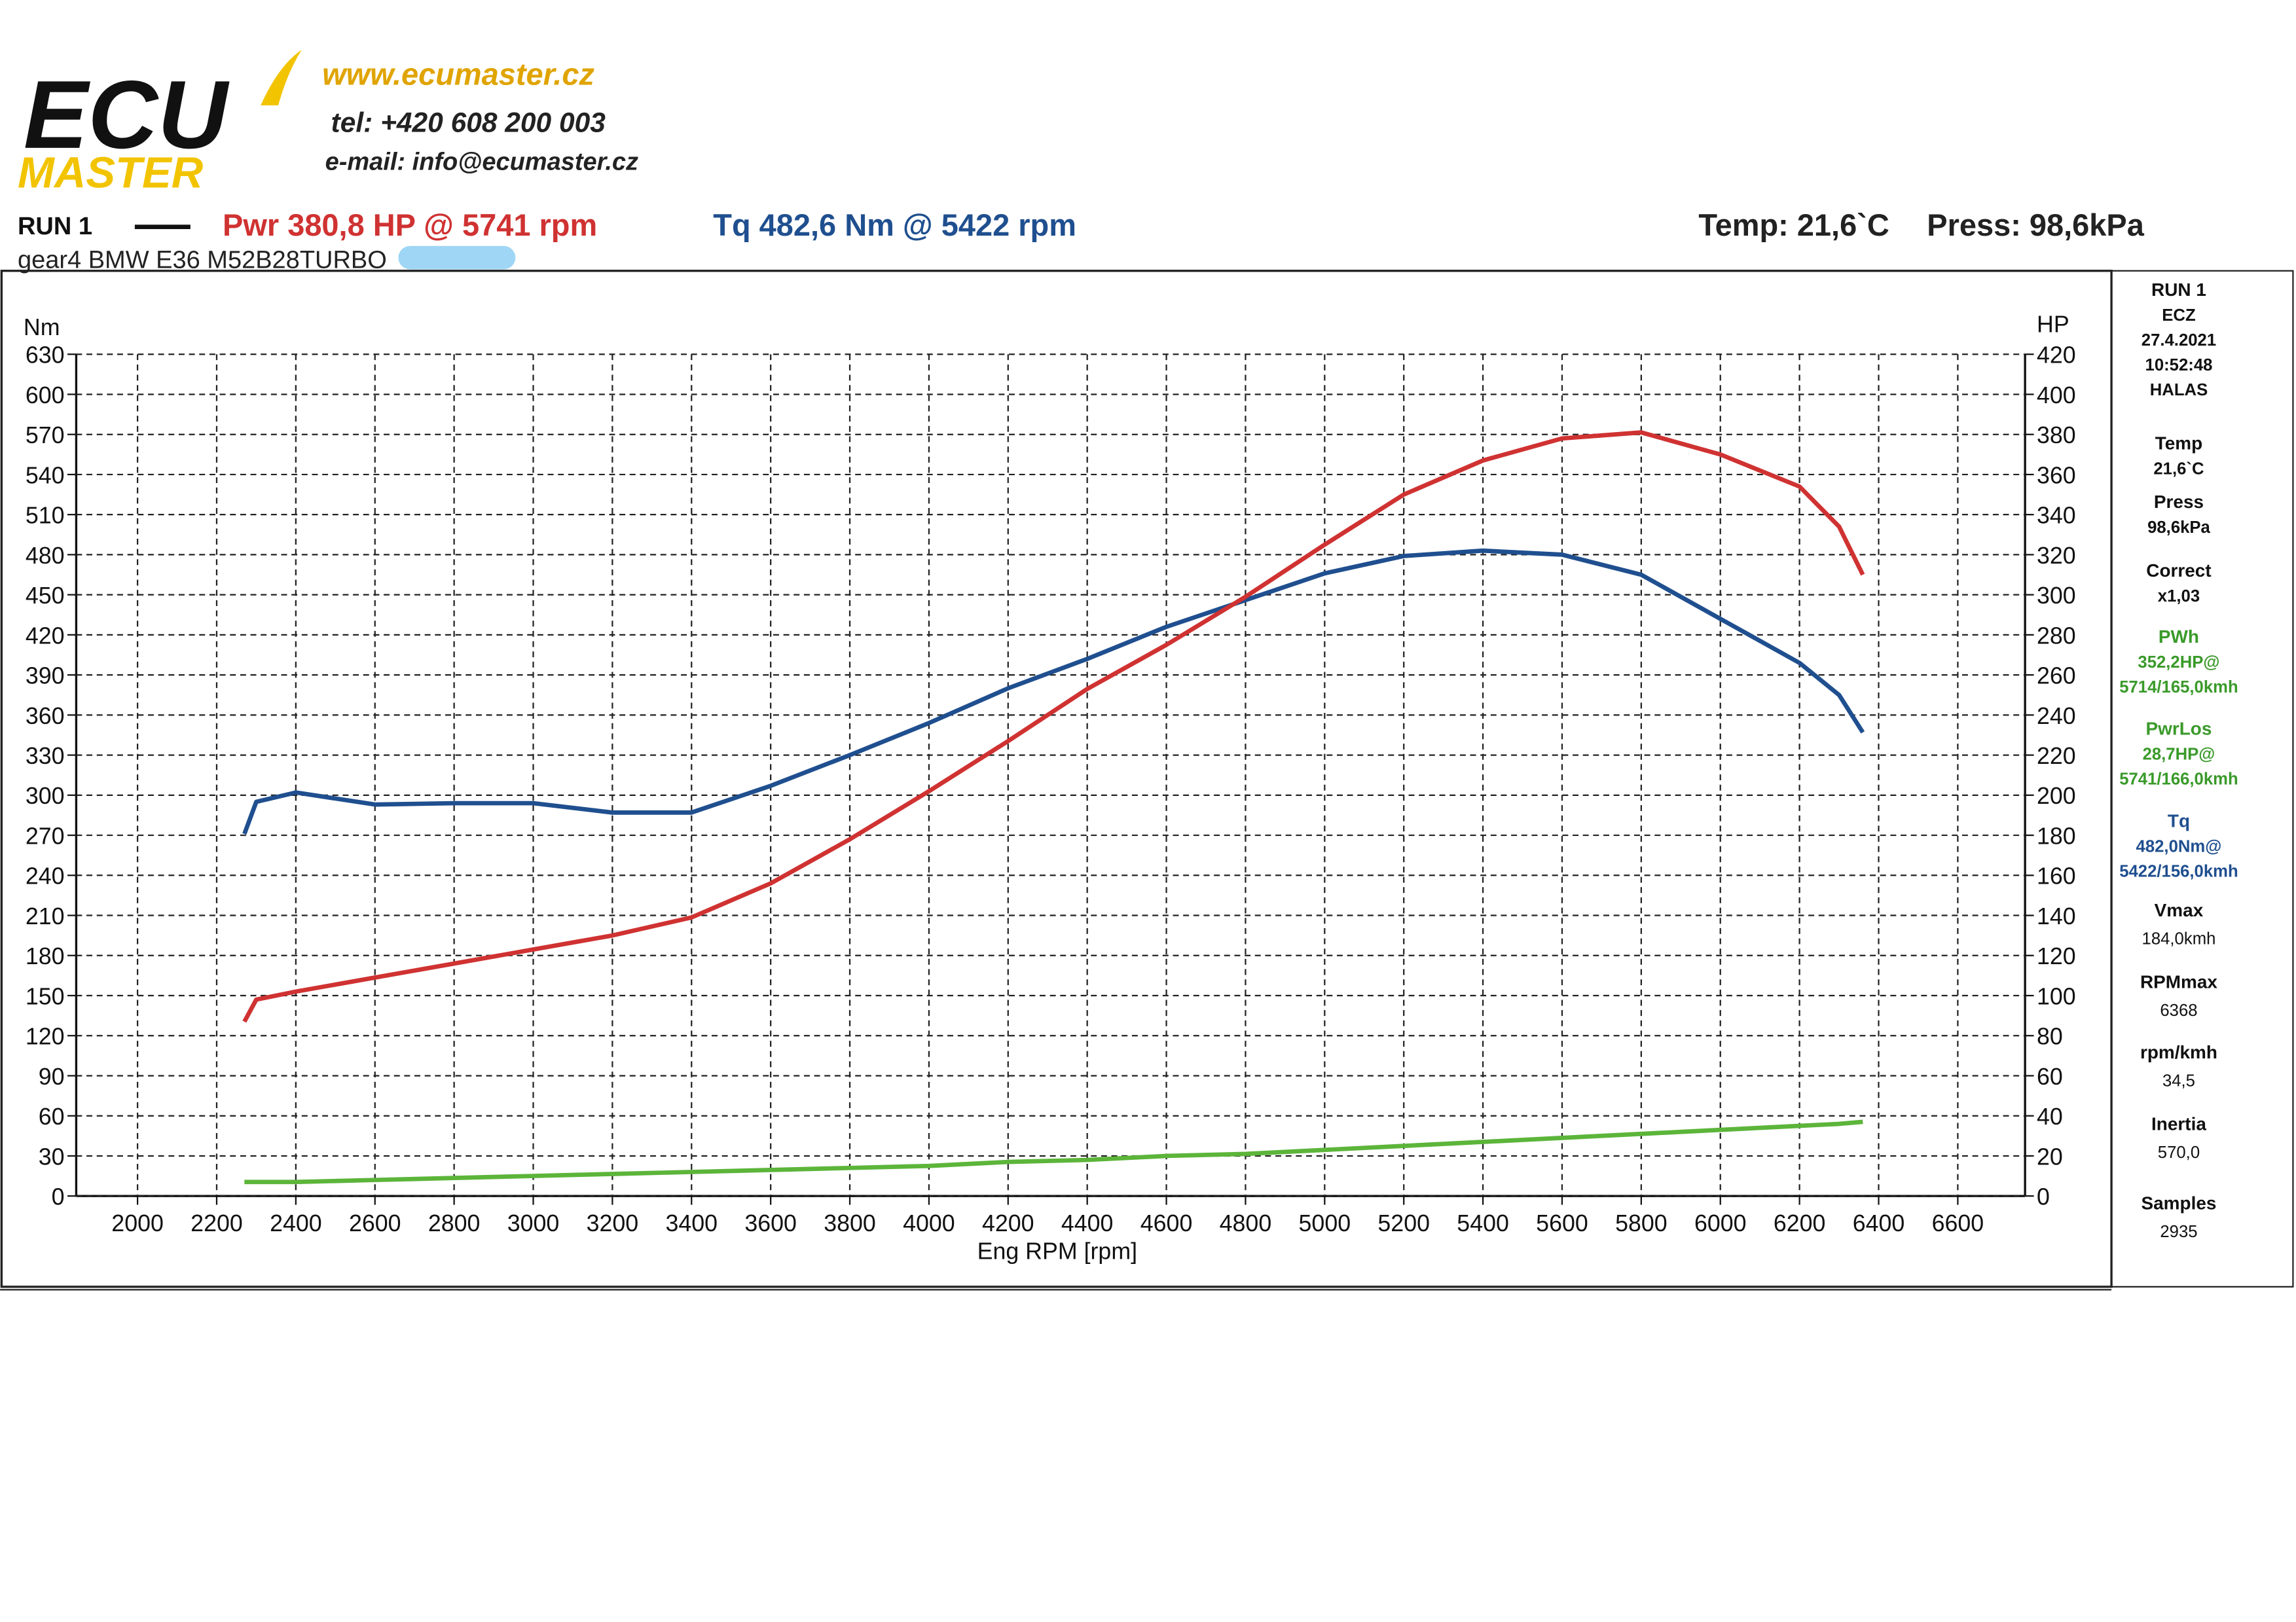 Image resolution: width=2296 pixels, height=1622 pixels. Describe the element at coordinates (45, 996) in the screenshot. I see `y-tick-label: 150` at that location.